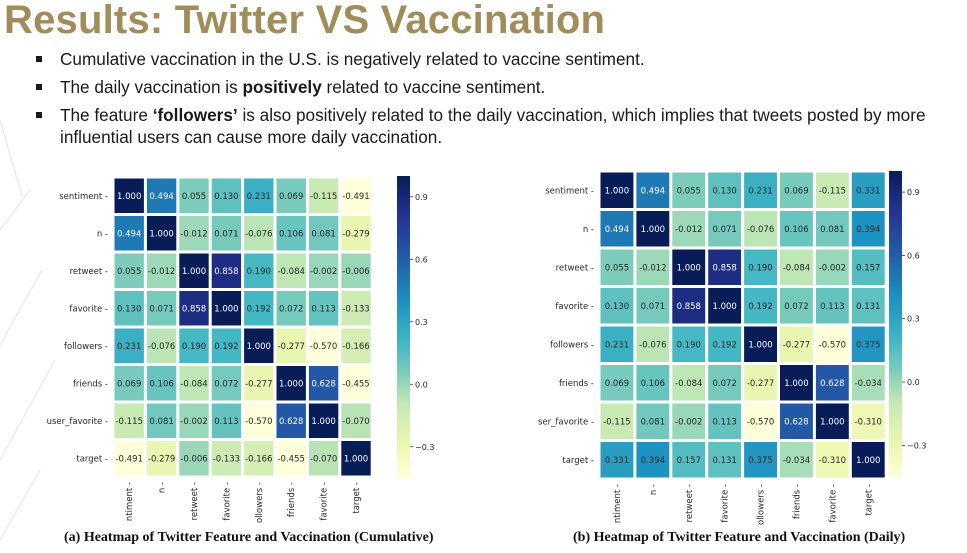  I want to click on row-tick-label: target -, so click(92, 459).